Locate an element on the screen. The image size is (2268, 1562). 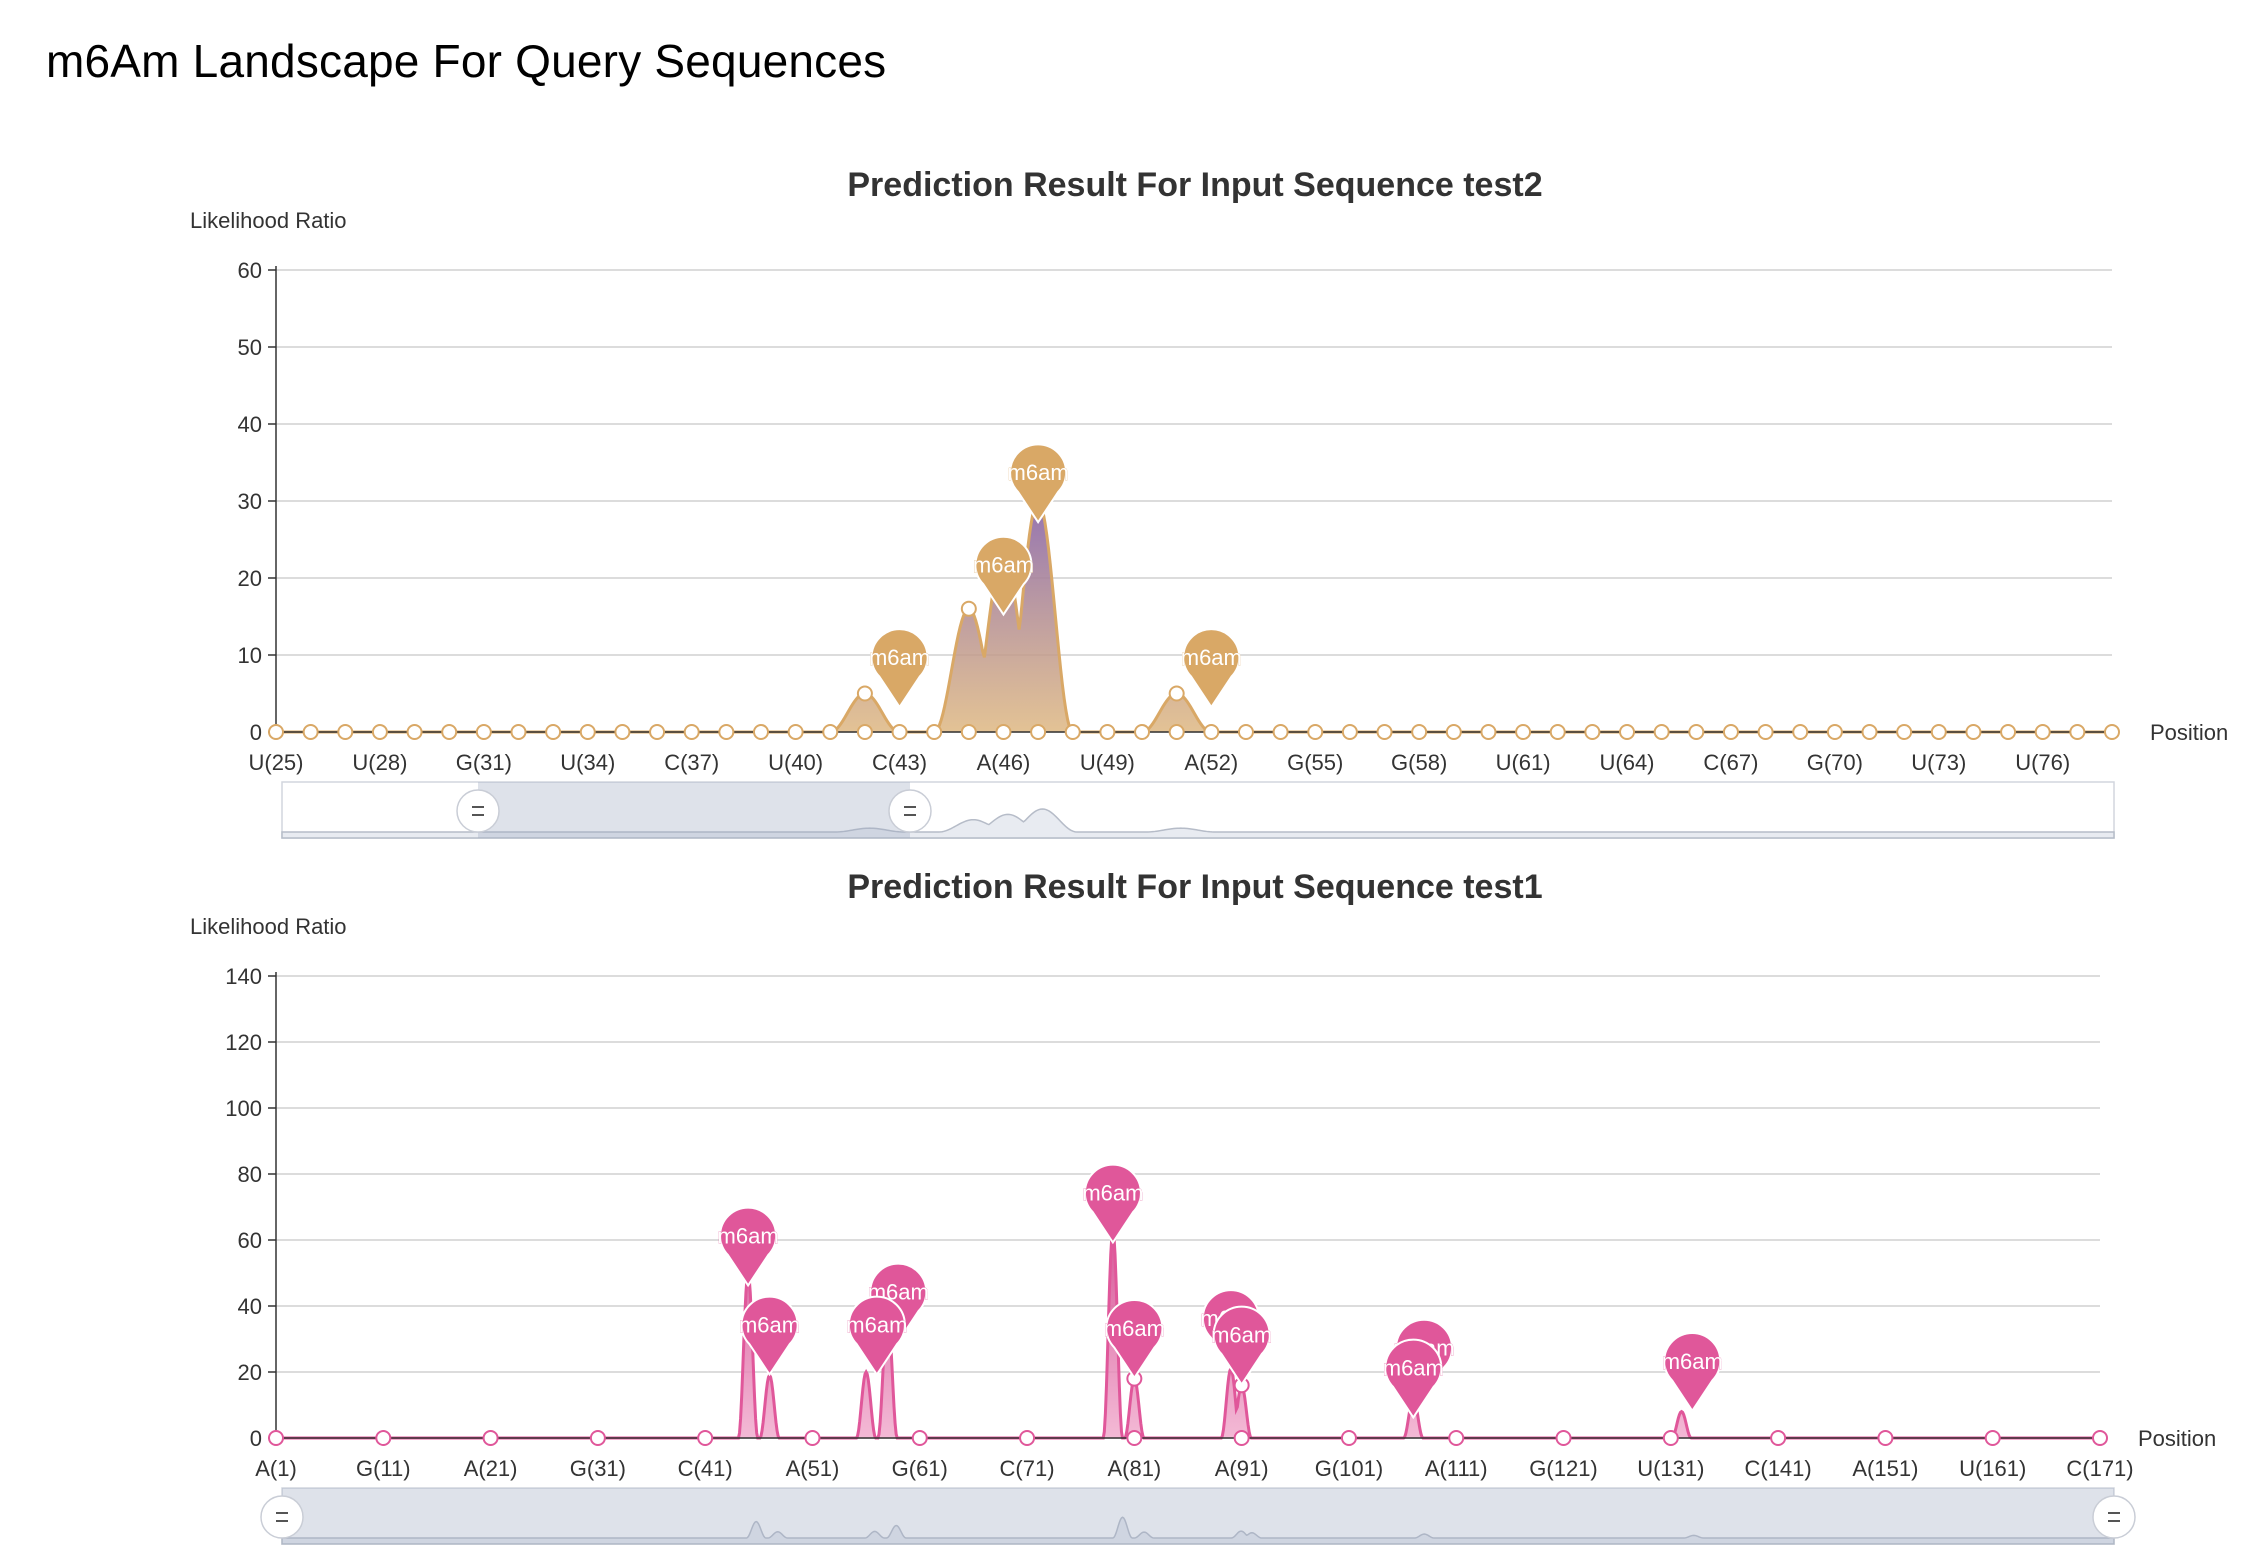
x-tick-label: C(141) is located at coordinates (1777, 1468).